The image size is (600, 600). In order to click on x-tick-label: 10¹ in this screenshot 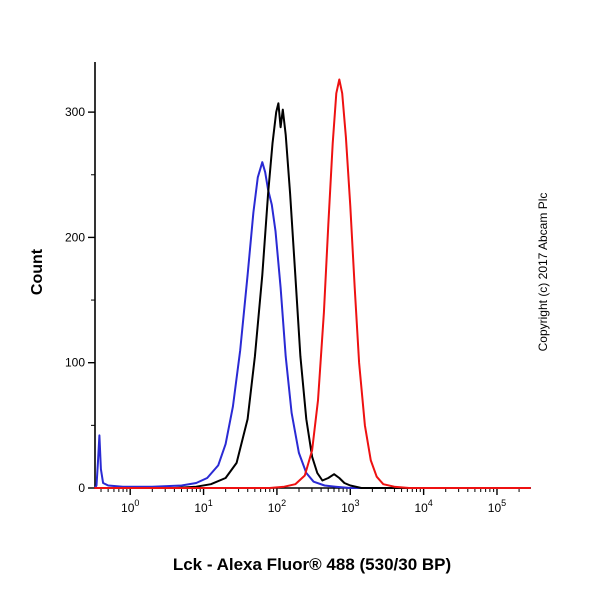, I will do `click(203, 506)`.